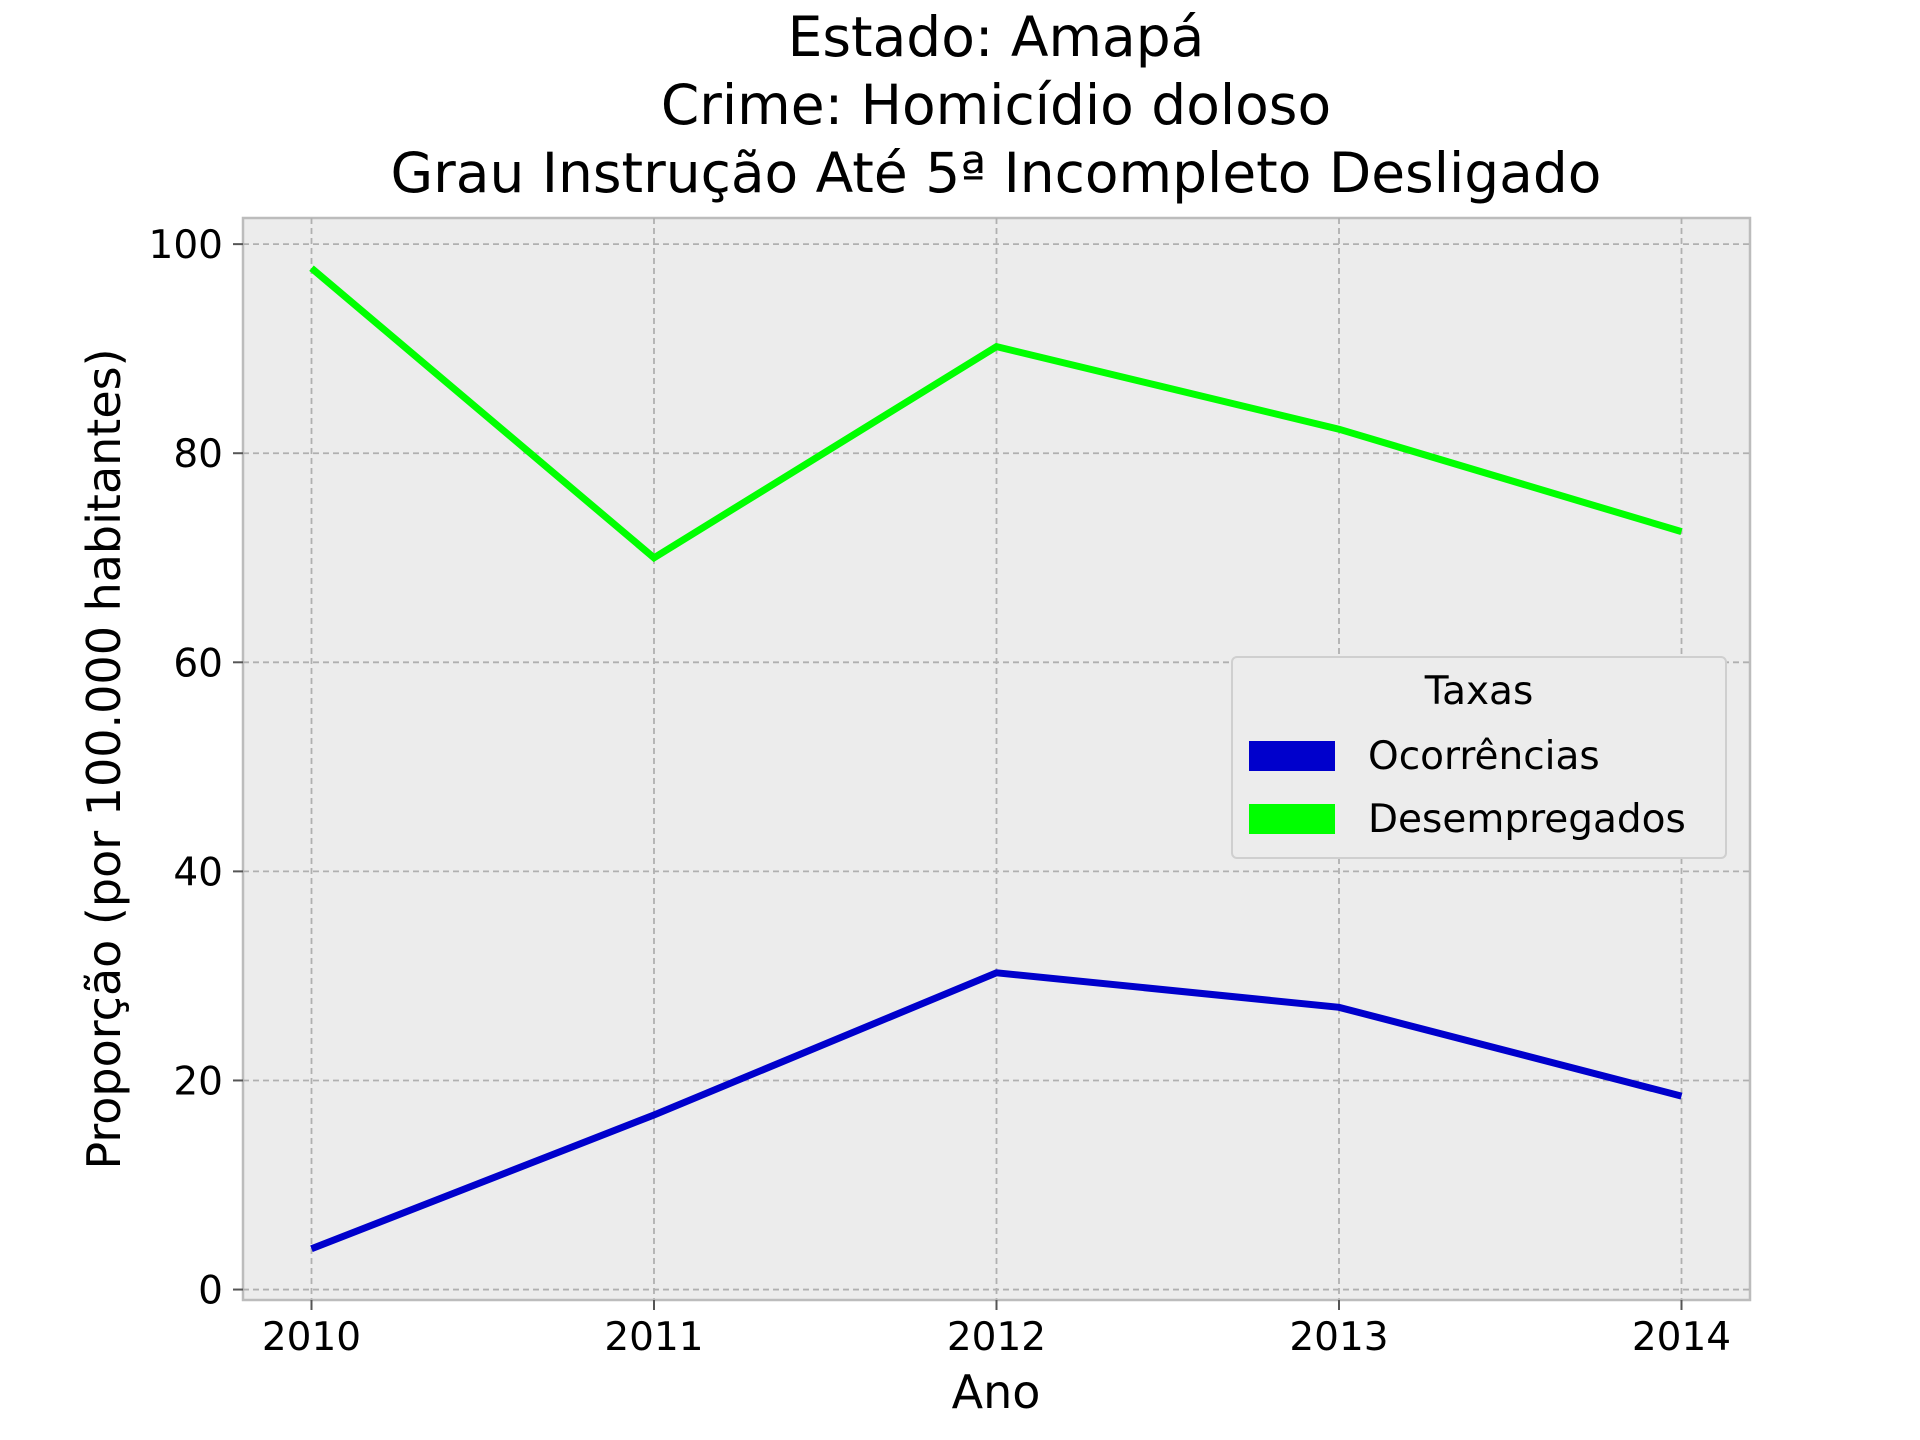  I want to click on x-tick-label: 2014, so click(1681, 1337).